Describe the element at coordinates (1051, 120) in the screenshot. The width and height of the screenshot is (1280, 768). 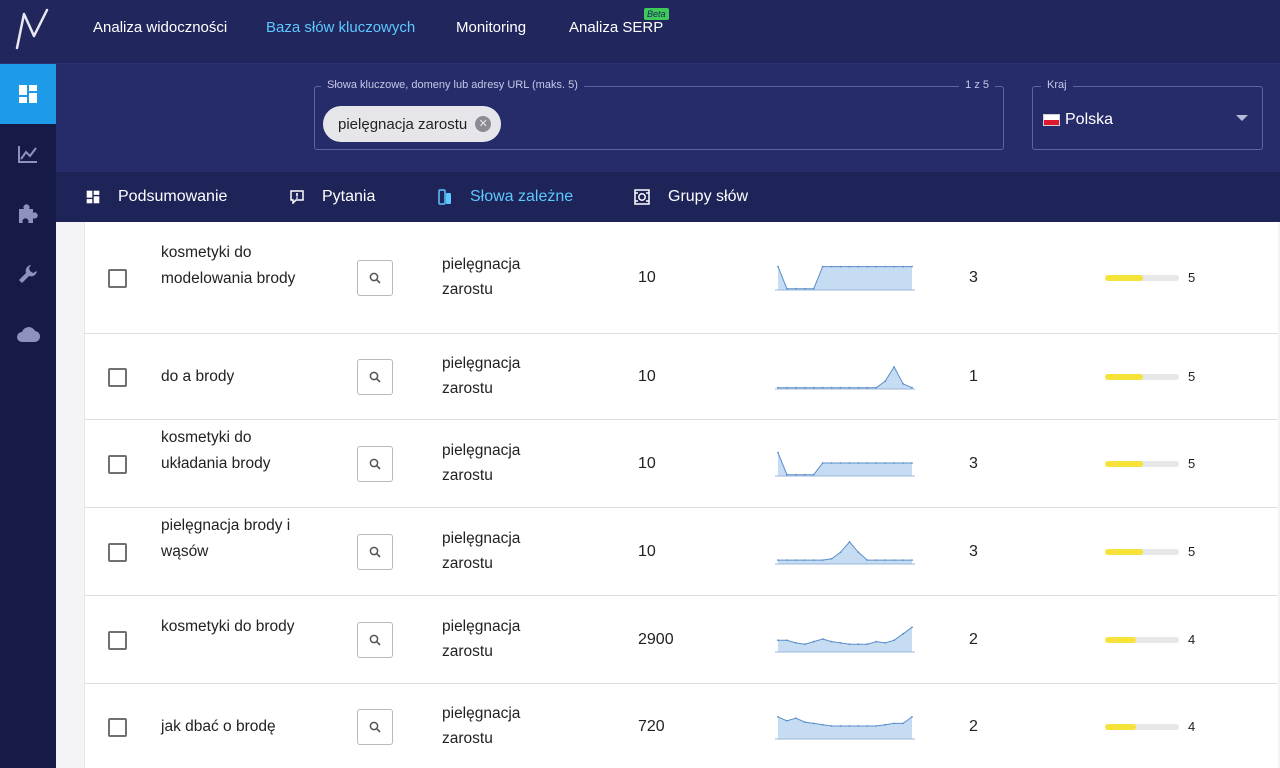
I see `poland-flag-icon` at that location.